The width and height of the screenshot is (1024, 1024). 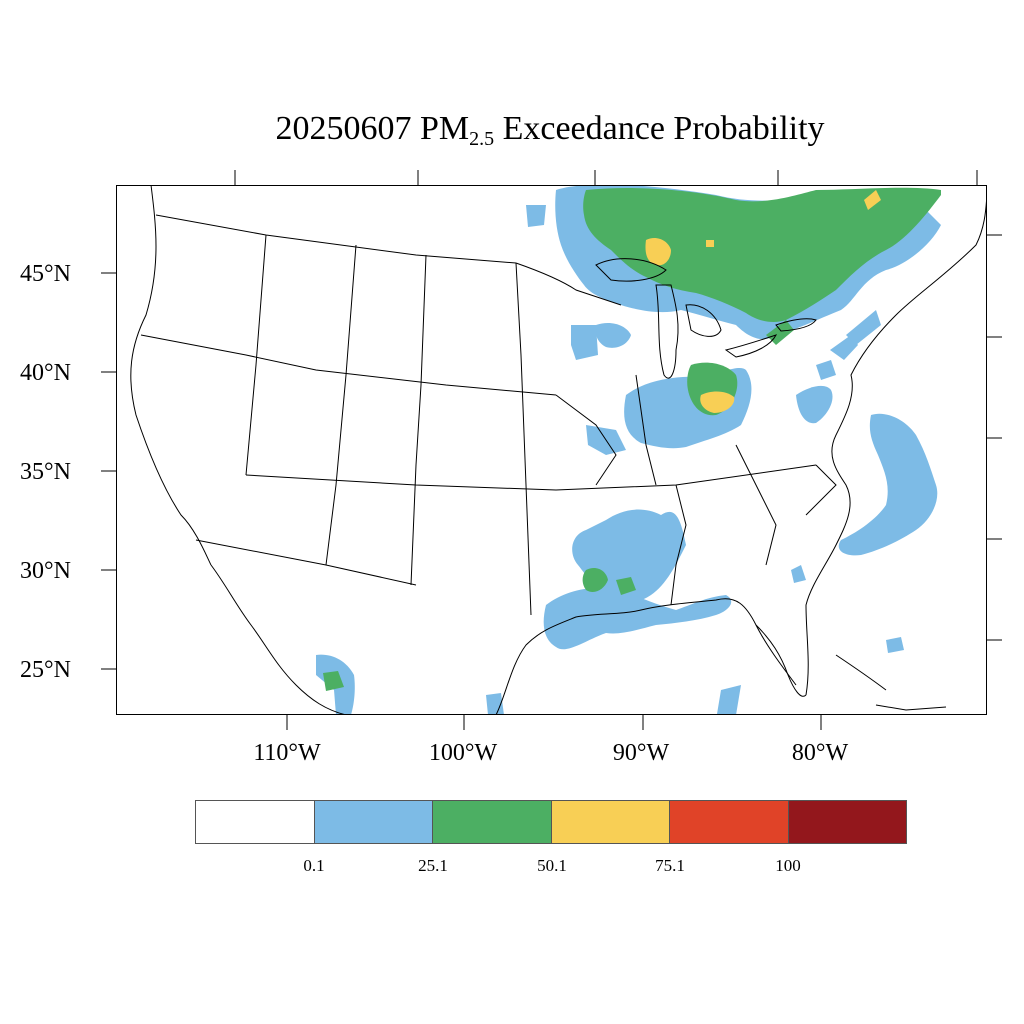 What do you see at coordinates (45, 670) in the screenshot?
I see `lat-label-25: 25°N` at bounding box center [45, 670].